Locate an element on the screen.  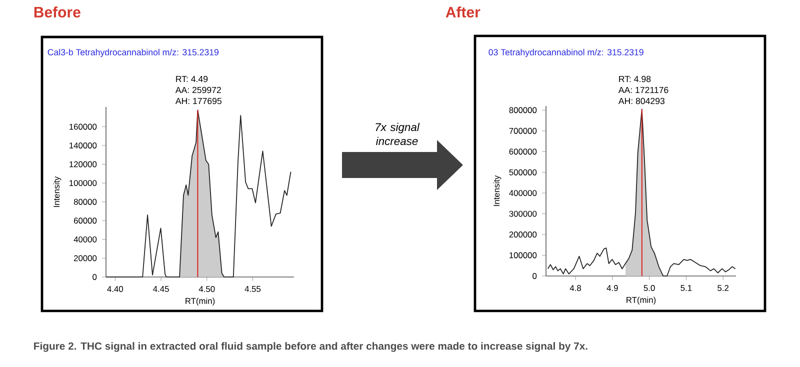
y-tick-label: 300000 is located at coordinates (523, 213).